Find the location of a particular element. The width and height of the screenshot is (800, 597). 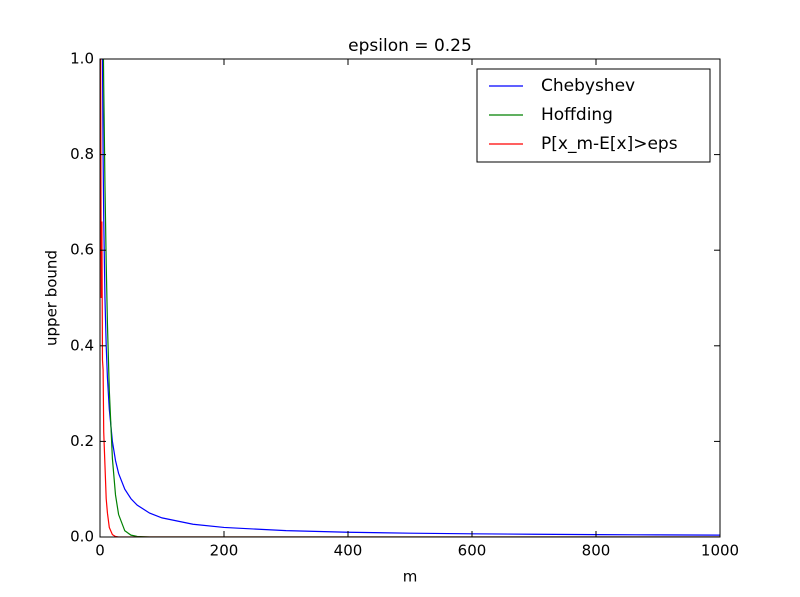

y-tick-label: 0.8 is located at coordinates (82, 154).